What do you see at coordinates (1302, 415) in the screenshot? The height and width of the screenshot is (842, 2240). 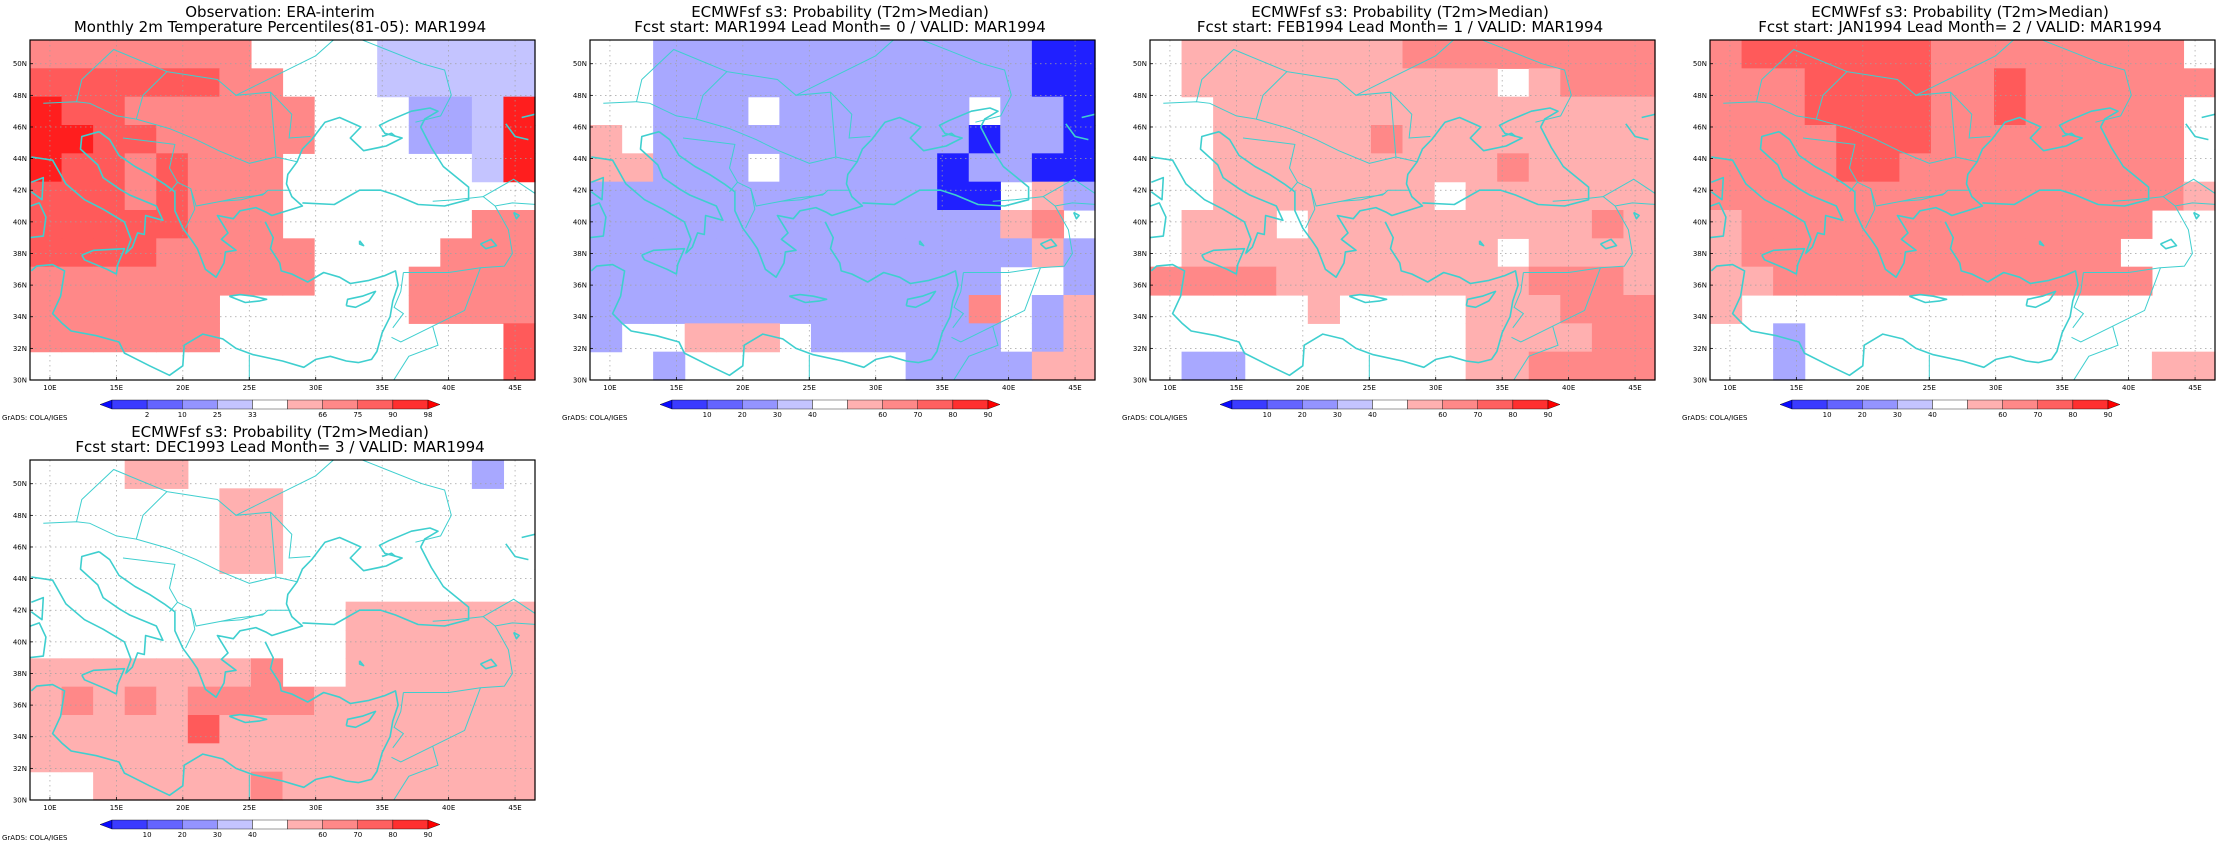 I see `colorbar-label: 20` at bounding box center [1302, 415].